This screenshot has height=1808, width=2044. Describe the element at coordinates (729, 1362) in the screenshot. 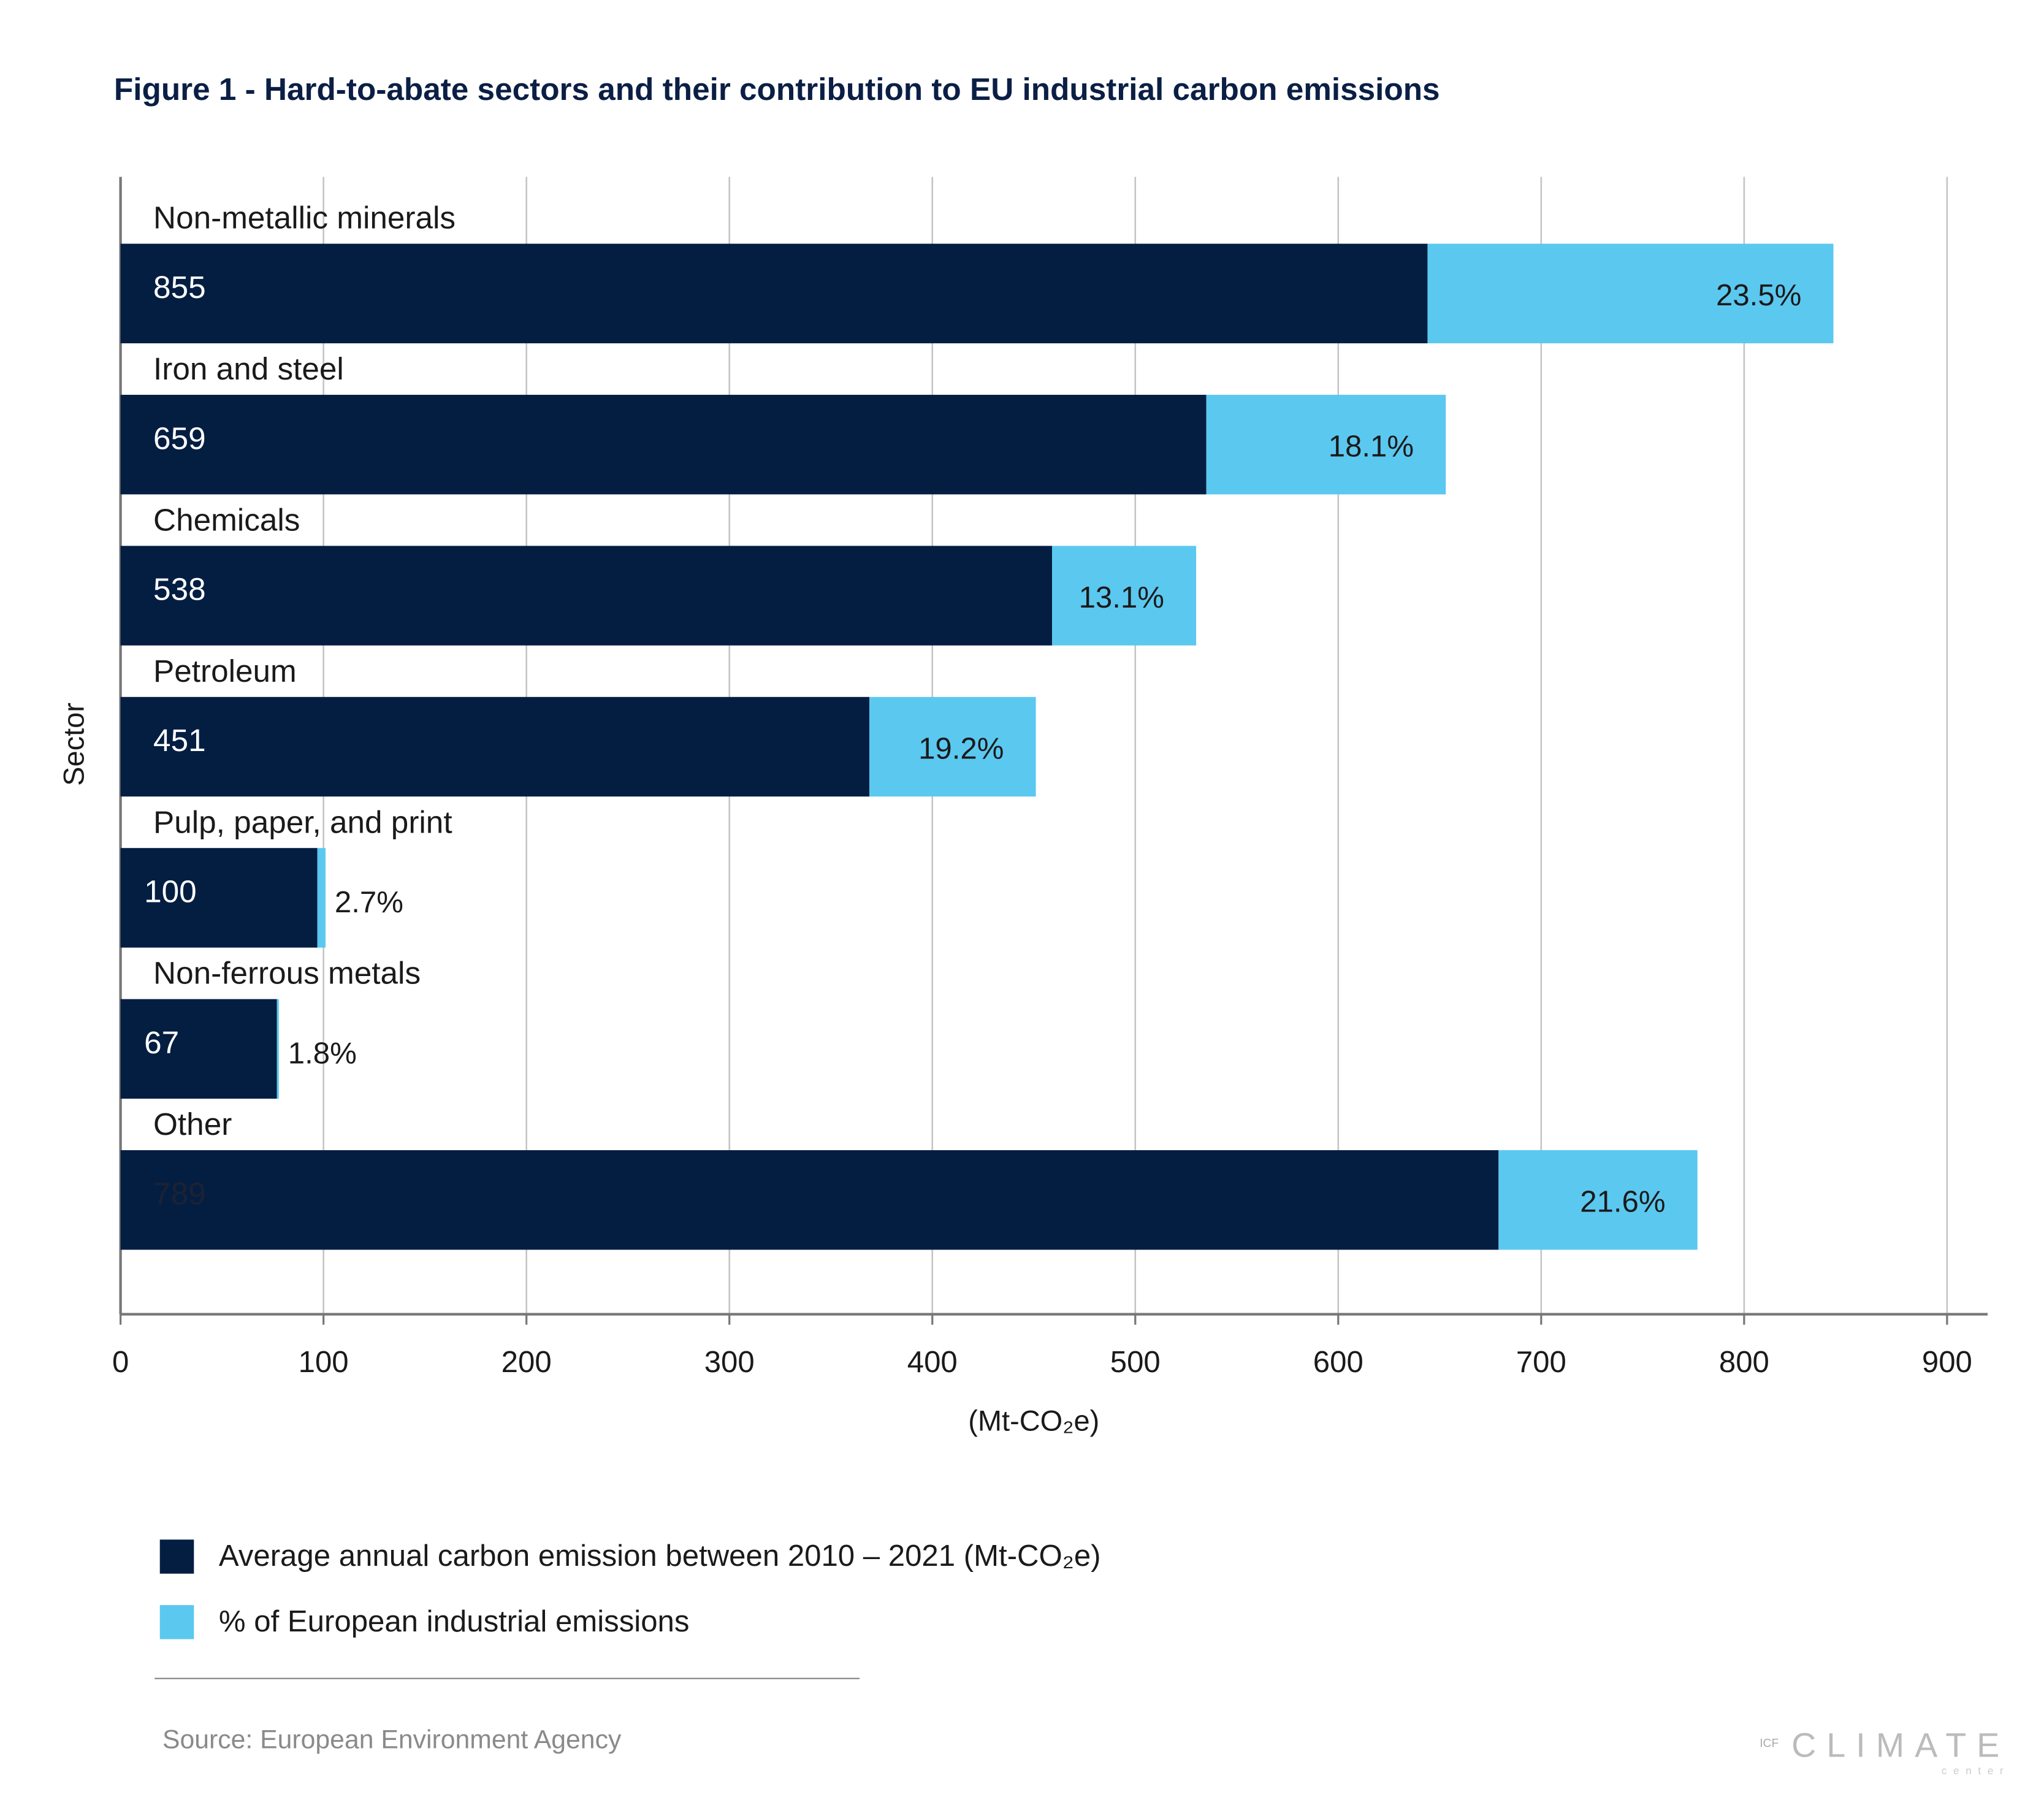

I see `x-tick-label: 300` at that location.